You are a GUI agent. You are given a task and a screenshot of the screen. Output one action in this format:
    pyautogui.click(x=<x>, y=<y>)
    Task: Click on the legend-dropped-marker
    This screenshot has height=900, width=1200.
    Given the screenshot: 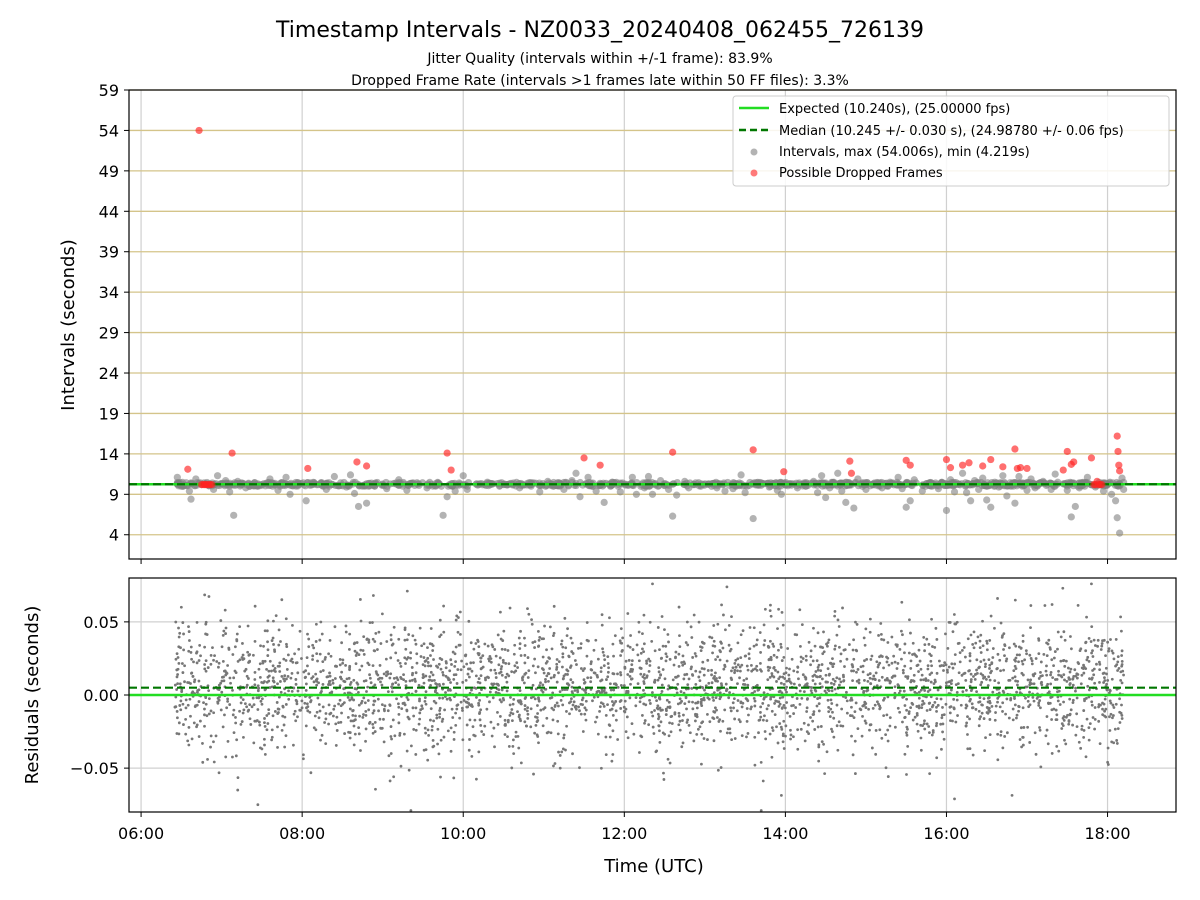 What is the action you would take?
    pyautogui.click(x=754, y=173)
    